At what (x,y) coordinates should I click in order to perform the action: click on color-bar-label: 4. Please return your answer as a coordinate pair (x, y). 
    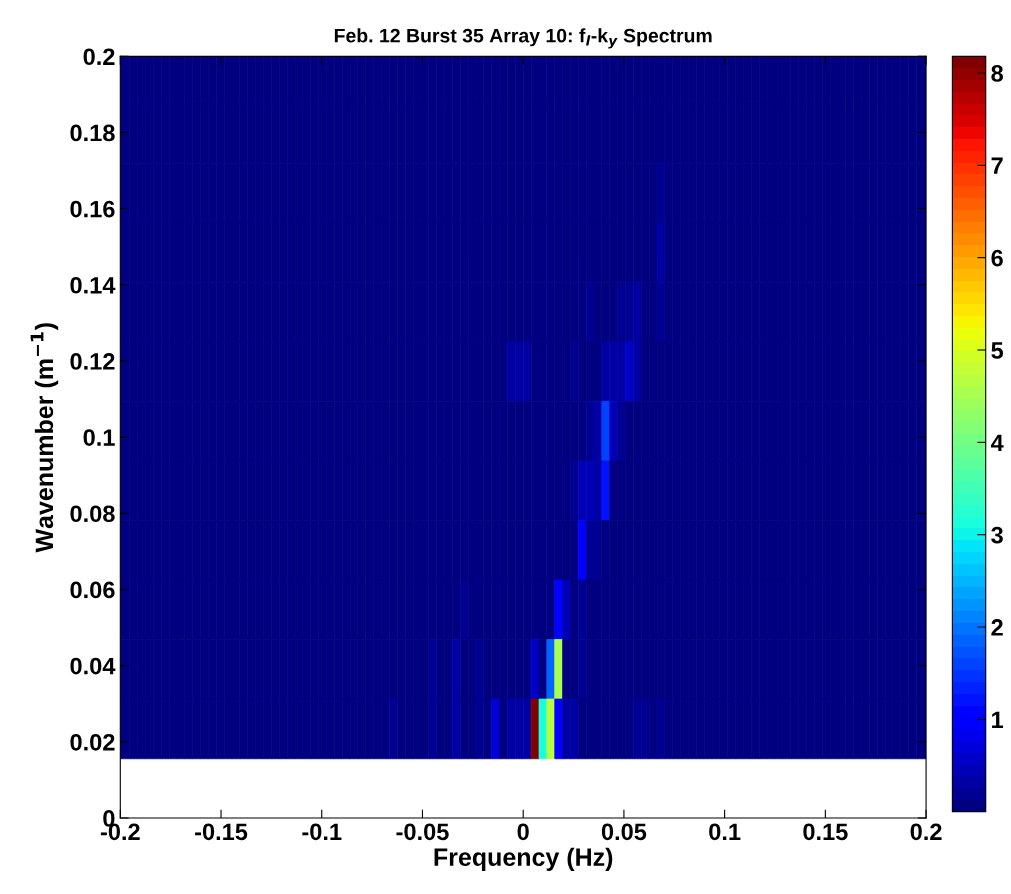
    Looking at the image, I should click on (997, 442).